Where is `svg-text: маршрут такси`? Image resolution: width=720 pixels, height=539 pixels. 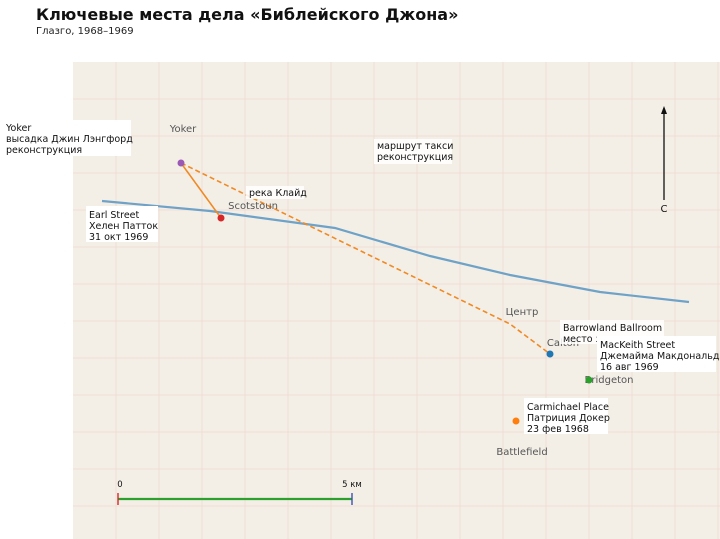
svg-text: маршрут такси is located at coordinates (415, 146).